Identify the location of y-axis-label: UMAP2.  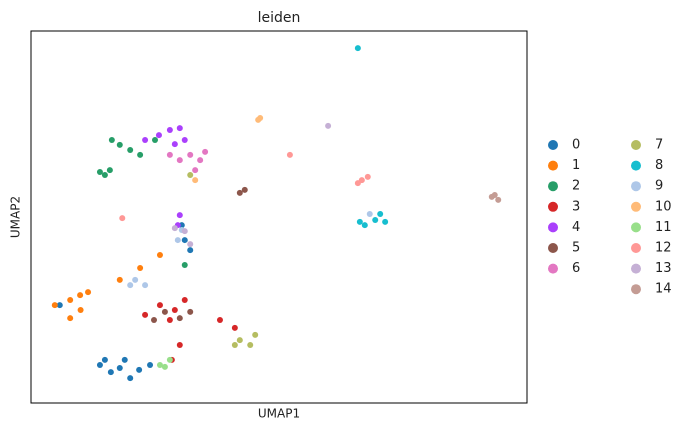
(16, 217).